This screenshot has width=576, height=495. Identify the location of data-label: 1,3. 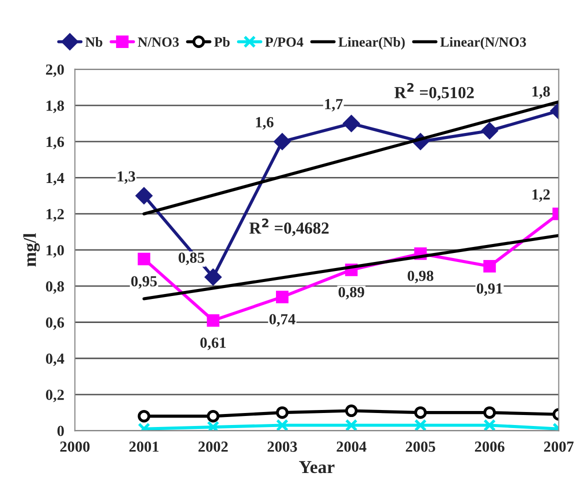
(127, 177).